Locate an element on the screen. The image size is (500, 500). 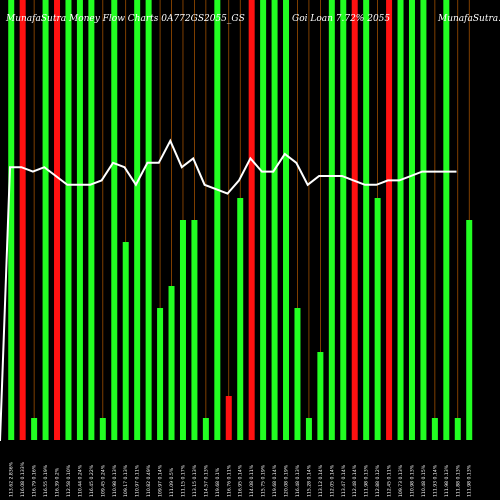
x-tick-label: 111.93 0.14% is located at coordinates (435, 480).